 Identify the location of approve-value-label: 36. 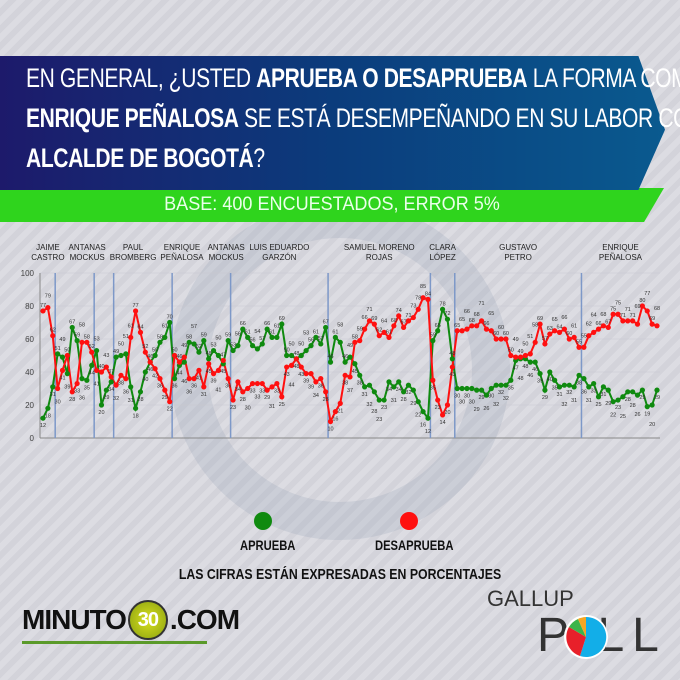
(82, 399).